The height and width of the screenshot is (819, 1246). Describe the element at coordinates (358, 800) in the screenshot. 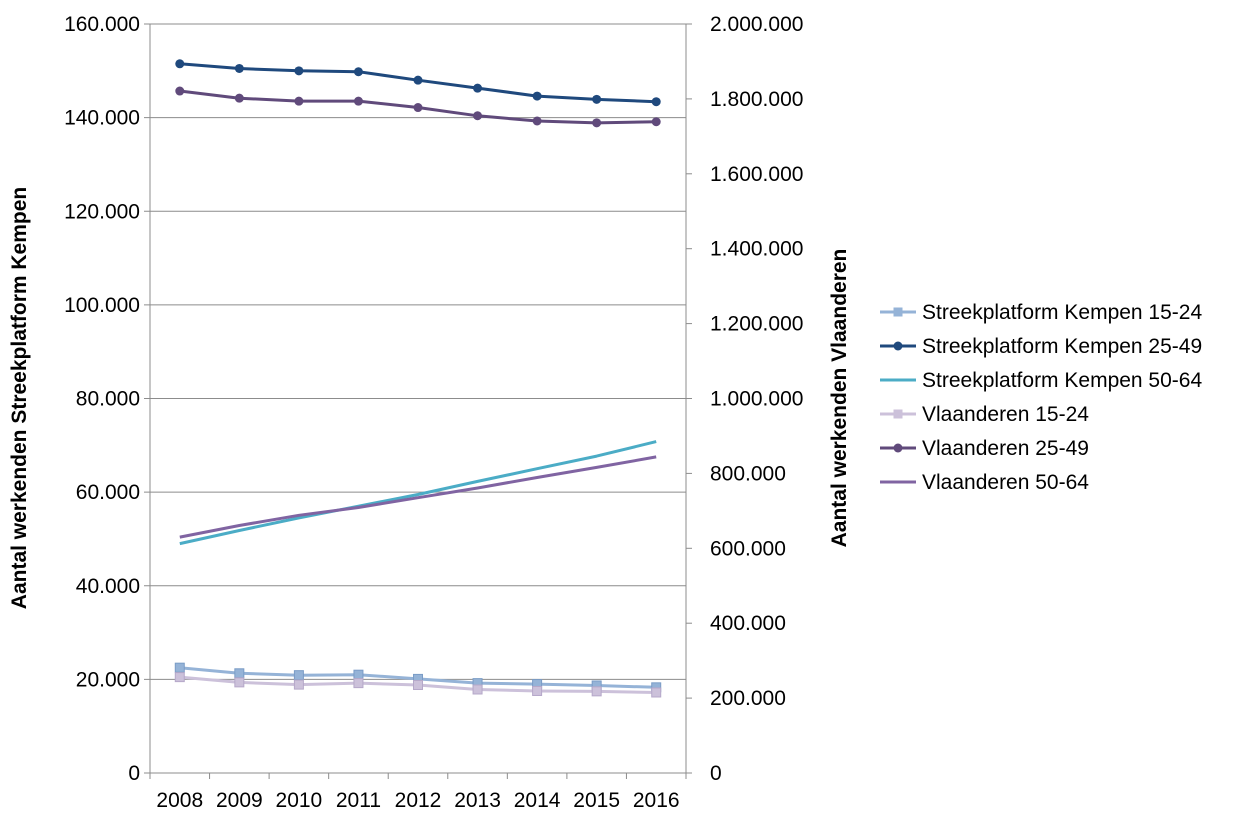

I see `x-tick-label: 2011` at that location.